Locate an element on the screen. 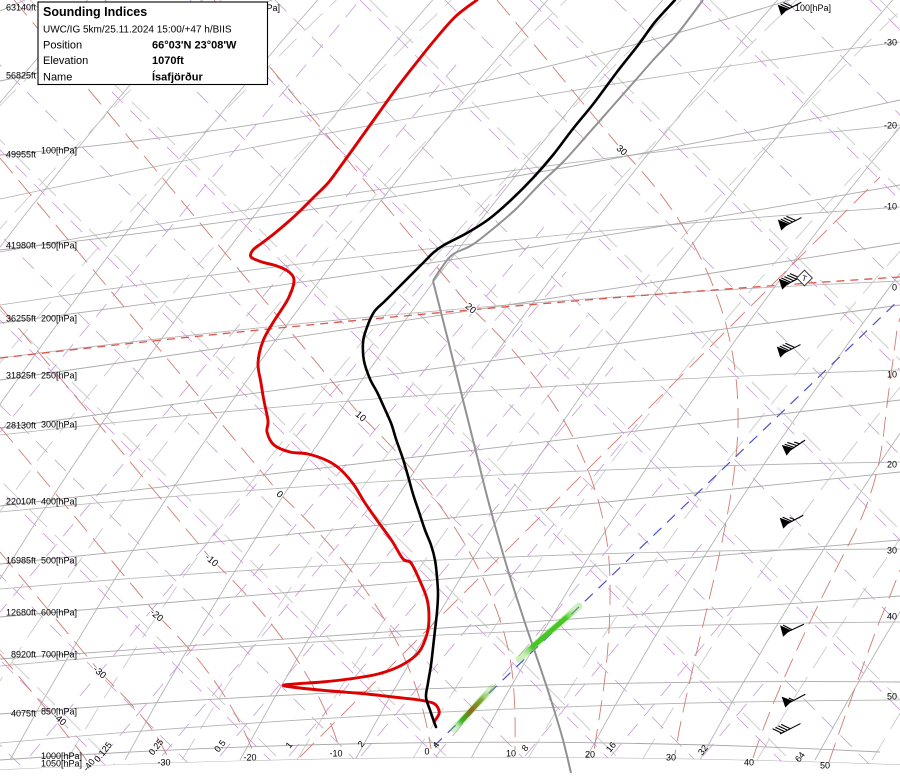 Image resolution: width=900 pixels, height=778 pixels. svg-text: 49955ft is located at coordinates (21, 155).